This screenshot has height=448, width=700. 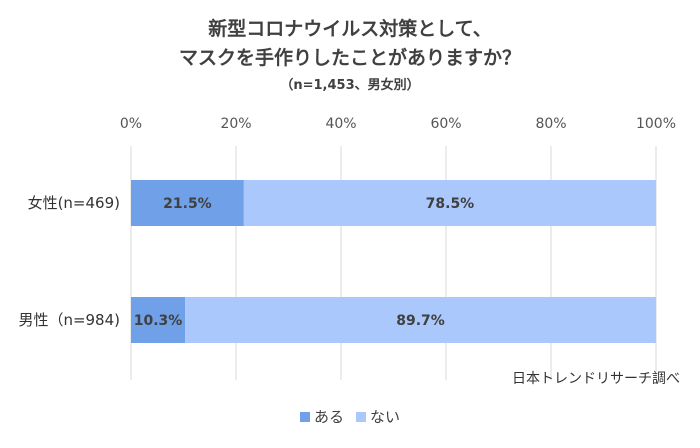 I want to click on data-label: 10.3%, so click(x=158, y=321).